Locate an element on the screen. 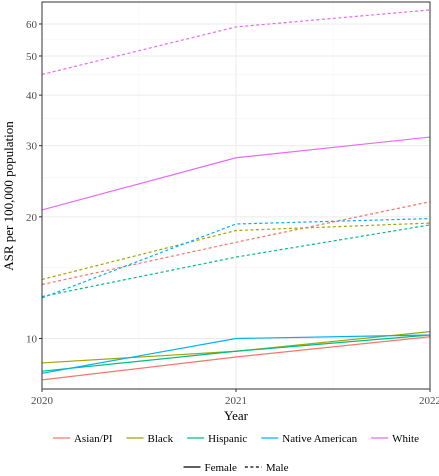  y-tick-label: 50 is located at coordinates (32, 57).